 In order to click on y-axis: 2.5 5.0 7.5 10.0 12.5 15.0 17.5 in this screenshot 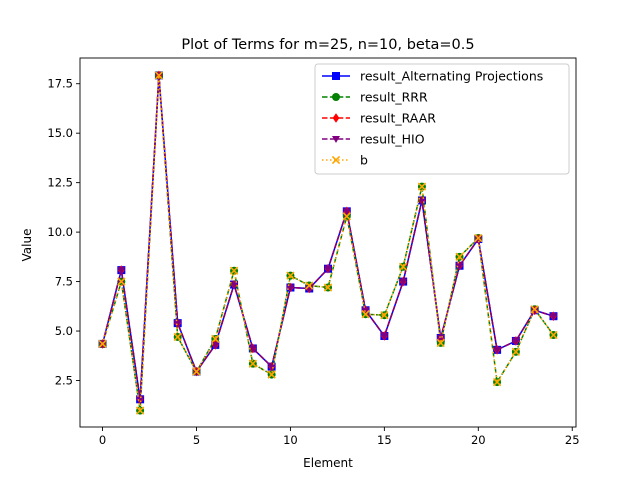, I will do `click(63, 232)`.